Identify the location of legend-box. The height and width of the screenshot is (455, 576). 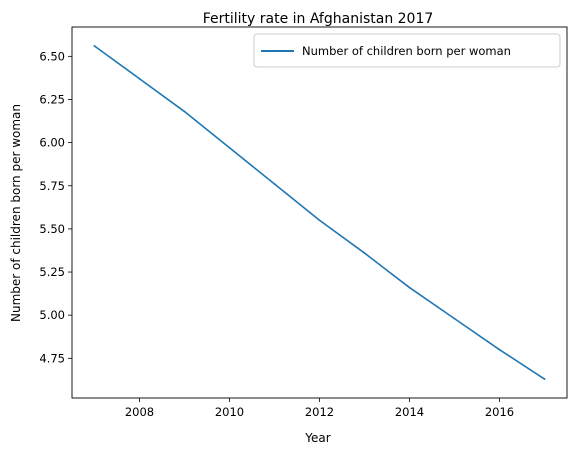
(407, 50).